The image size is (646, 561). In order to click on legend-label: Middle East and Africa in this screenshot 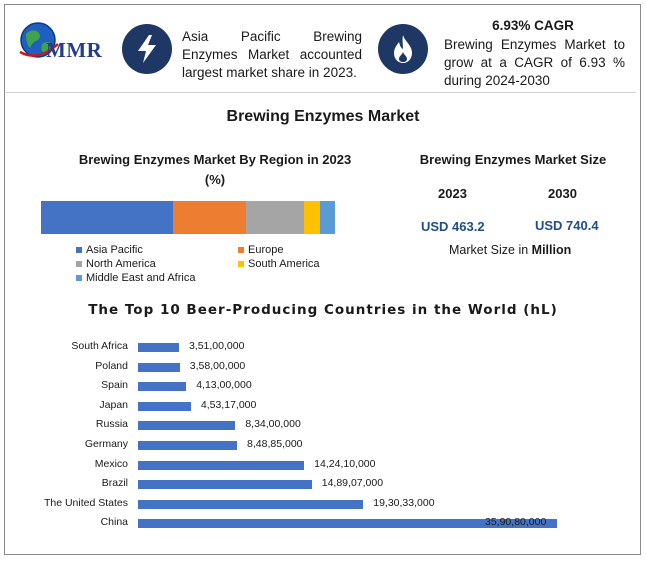, I will do `click(141, 278)`.